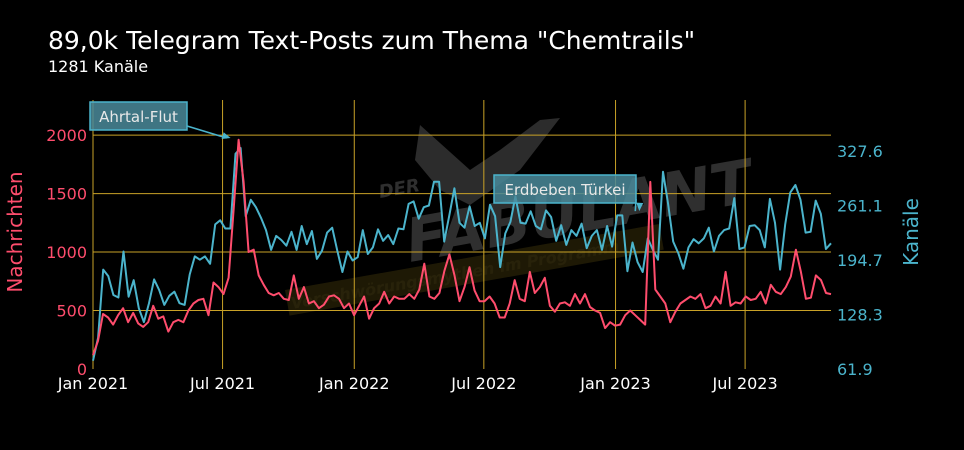  What do you see at coordinates (92, 383) in the screenshot?
I see `x-tick-label: Jan 2021` at bounding box center [92, 383].